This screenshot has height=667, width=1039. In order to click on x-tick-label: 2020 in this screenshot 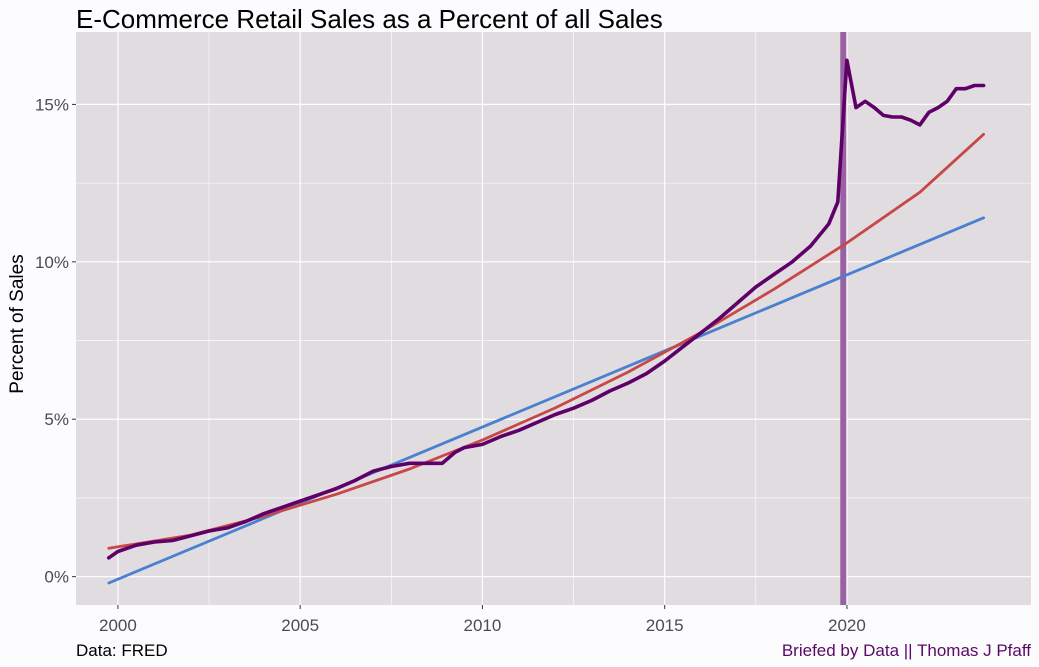, I will do `click(847, 625)`.